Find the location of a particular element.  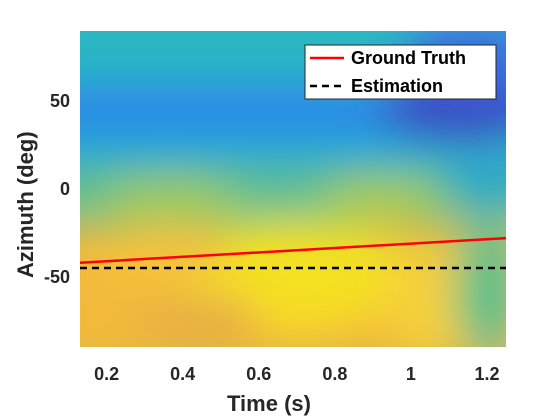

legend: Ground Truth Estimation is located at coordinates (400, 72).